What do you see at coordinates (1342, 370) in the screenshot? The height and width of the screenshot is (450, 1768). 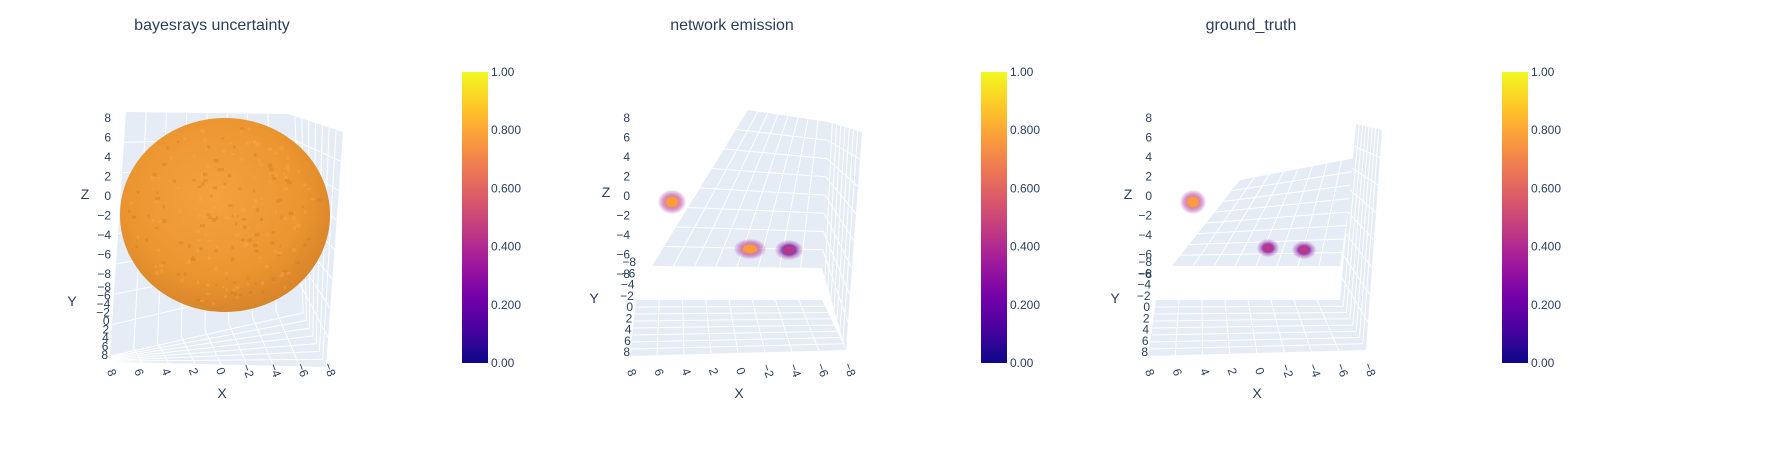 I see `tick-label: −6` at bounding box center [1342, 370].